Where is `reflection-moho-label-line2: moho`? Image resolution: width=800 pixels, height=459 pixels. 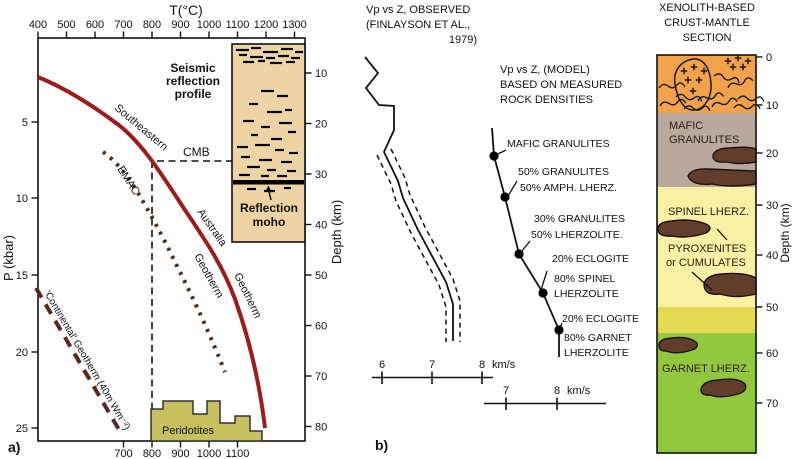 reflection-moho-label-line2: moho is located at coordinates (269, 222).